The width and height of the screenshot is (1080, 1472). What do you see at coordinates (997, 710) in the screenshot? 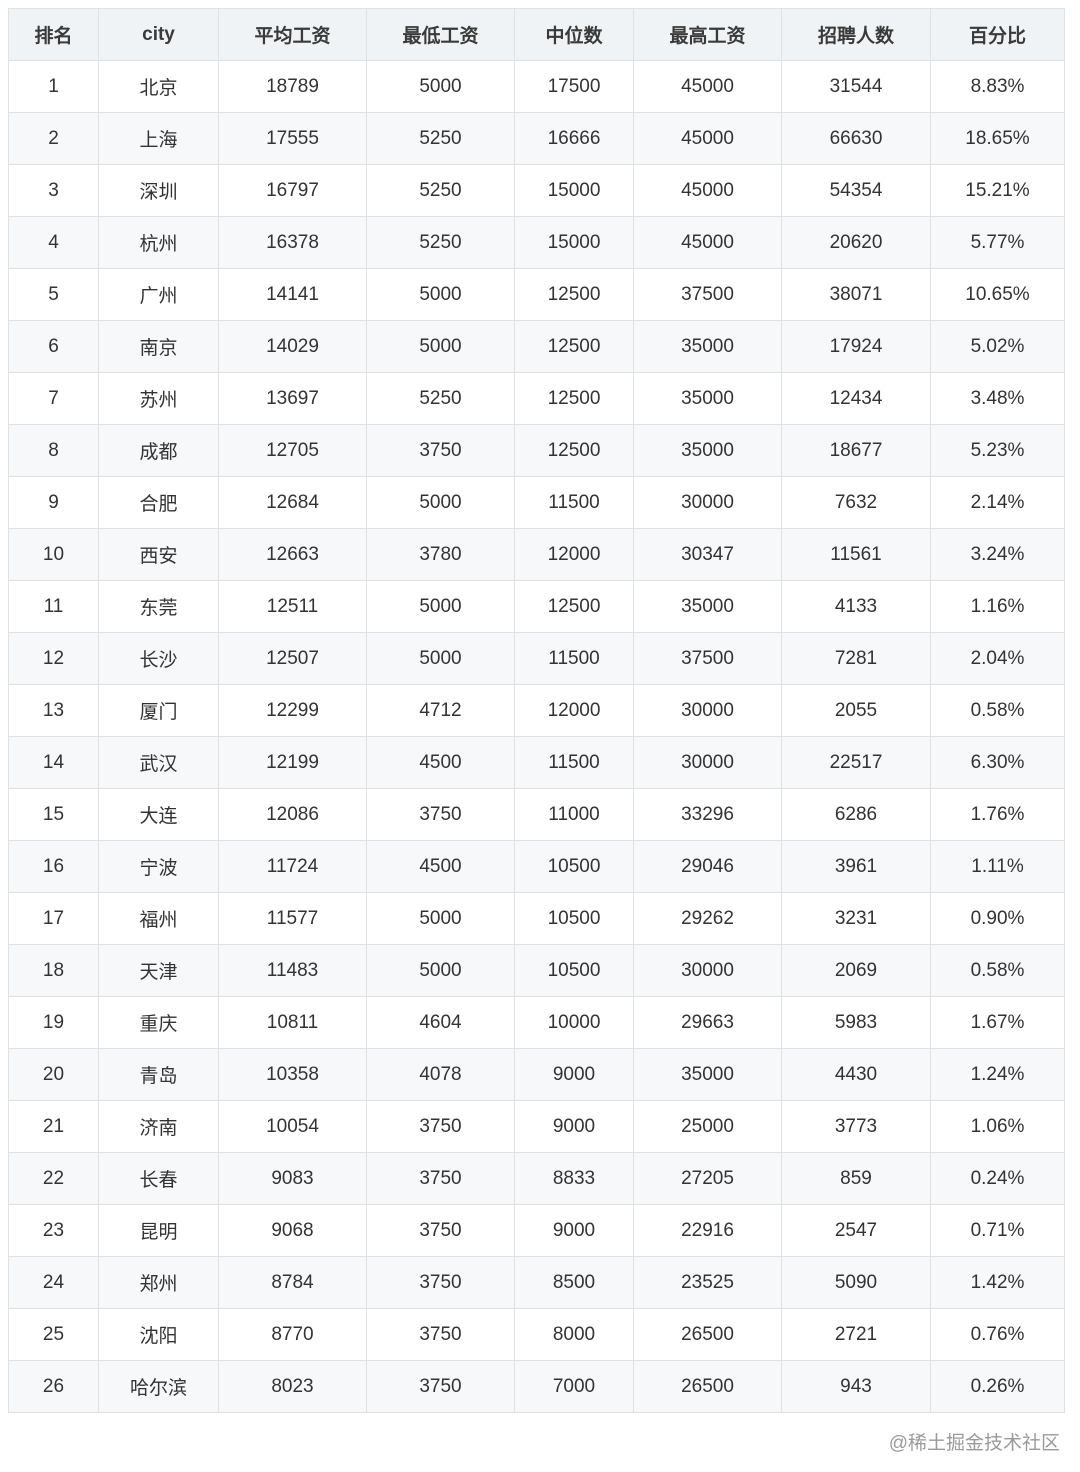
I see `table-cell: 0.58%` at bounding box center [997, 710].